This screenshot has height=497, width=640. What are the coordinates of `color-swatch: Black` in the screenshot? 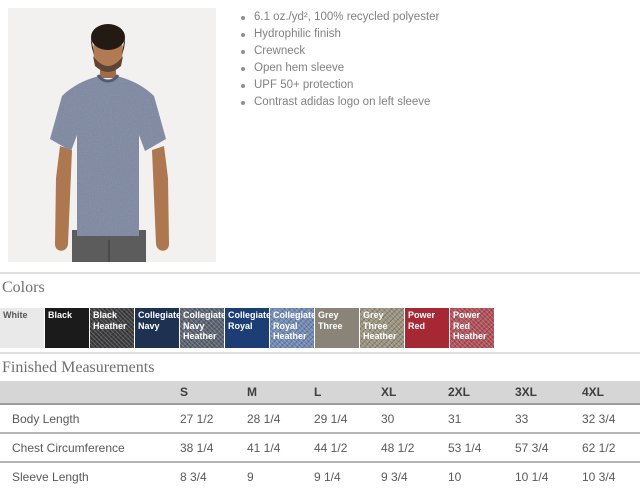 It's located at (67, 328).